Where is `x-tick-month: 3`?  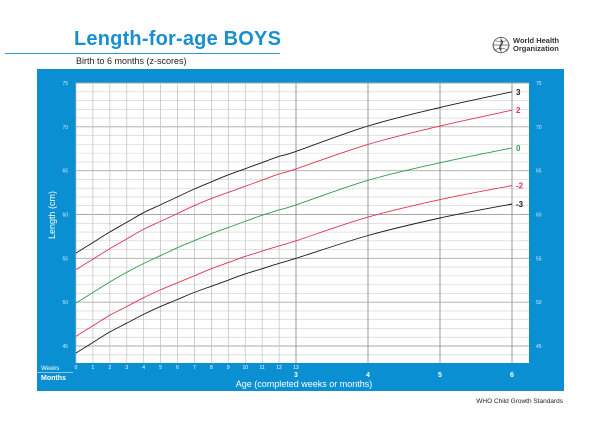
x-tick-month: 3 is located at coordinates (296, 375).